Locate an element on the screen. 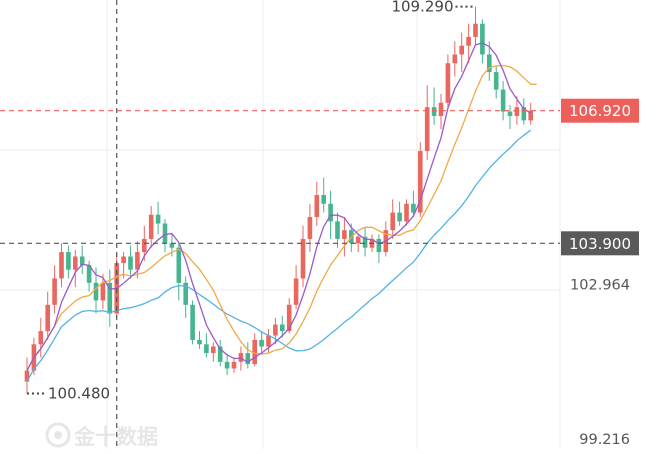 The width and height of the screenshot is (666, 454). low-annotation-label: 100.480 is located at coordinates (79, 393).